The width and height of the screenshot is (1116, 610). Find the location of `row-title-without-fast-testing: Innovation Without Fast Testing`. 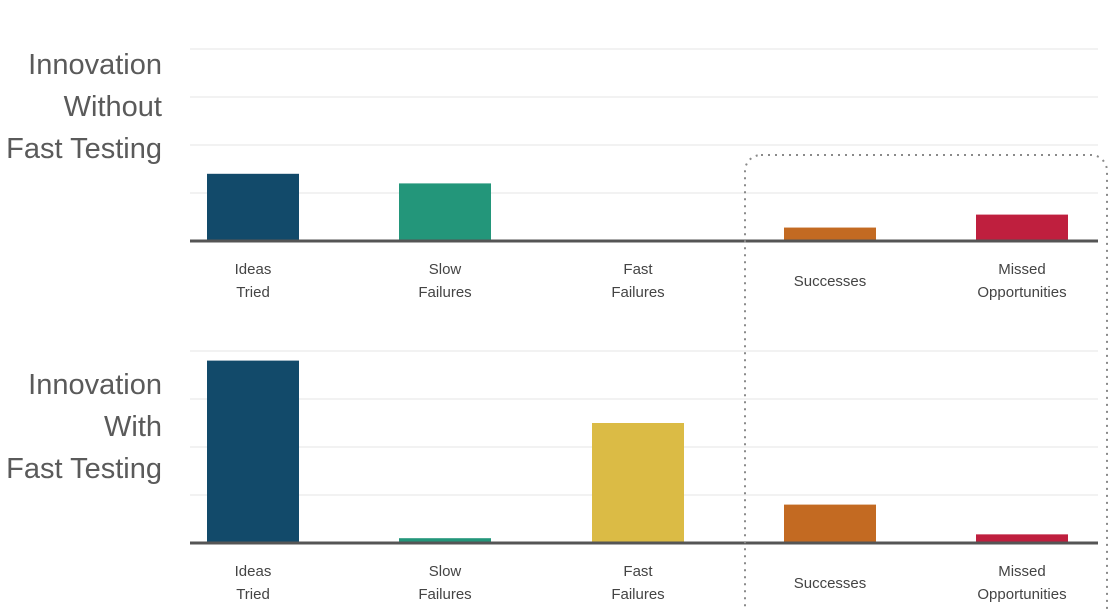

row-title-without-fast-testing: Innovation Without Fast Testing is located at coordinates (84, 107).